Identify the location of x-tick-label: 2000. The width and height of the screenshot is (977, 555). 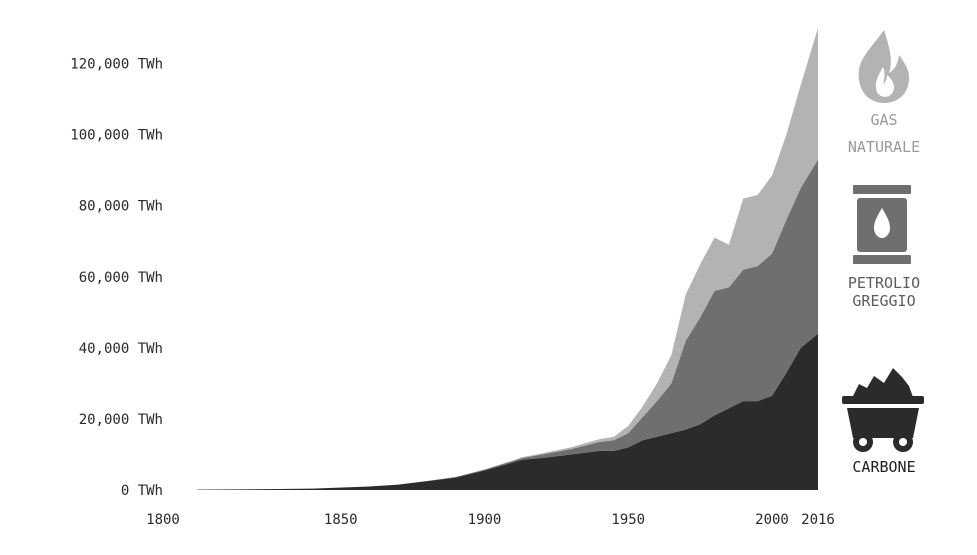
(772, 520).